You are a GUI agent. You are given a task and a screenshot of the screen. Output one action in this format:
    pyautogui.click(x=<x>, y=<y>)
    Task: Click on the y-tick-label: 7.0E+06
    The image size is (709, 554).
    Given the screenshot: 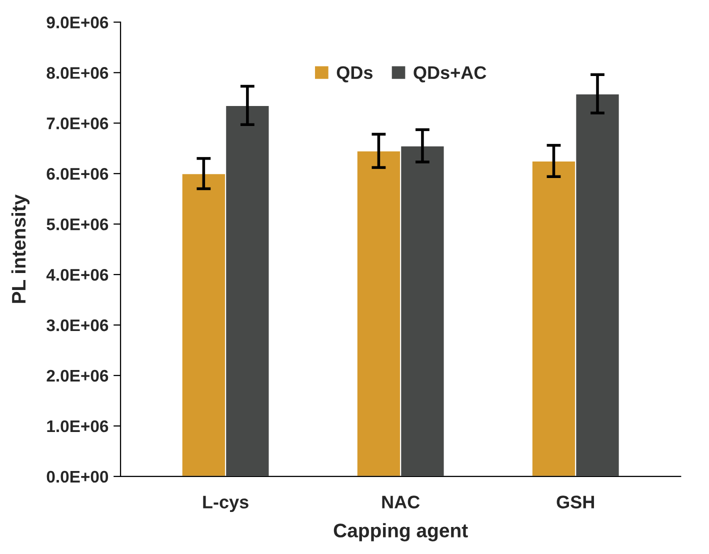 What is the action you would take?
    pyautogui.click(x=77, y=124)
    